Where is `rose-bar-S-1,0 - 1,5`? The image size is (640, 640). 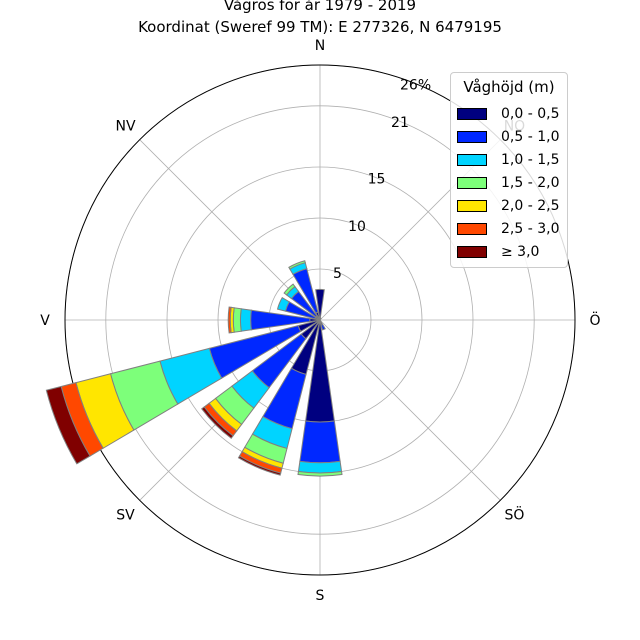
rose-bar-S-1,0 - 1,5 is located at coordinates (320, 467).